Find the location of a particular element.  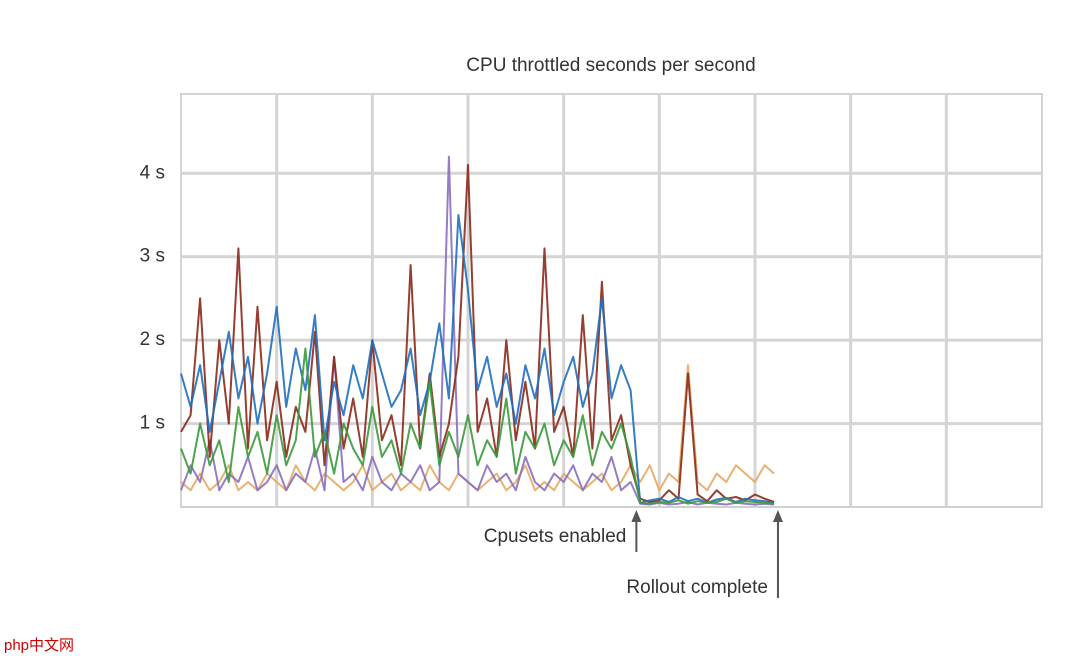

y-tick-label: 1 s is located at coordinates (152, 423).